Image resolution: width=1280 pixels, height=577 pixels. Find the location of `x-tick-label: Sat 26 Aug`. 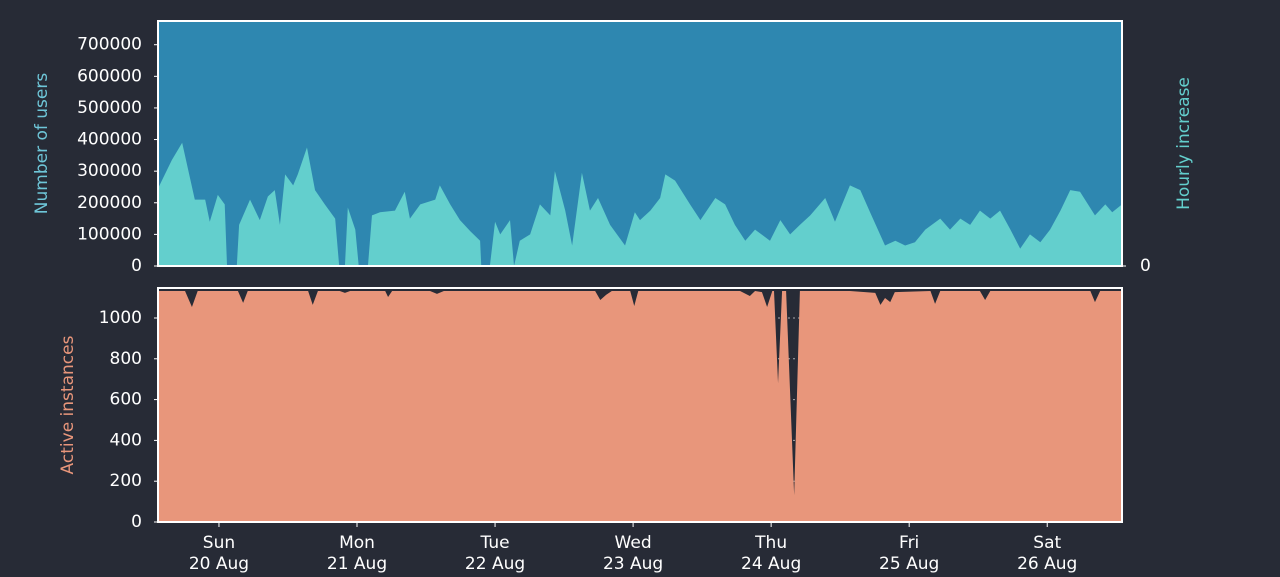

x-tick-label: Sat 26 Aug is located at coordinates (1047, 553).